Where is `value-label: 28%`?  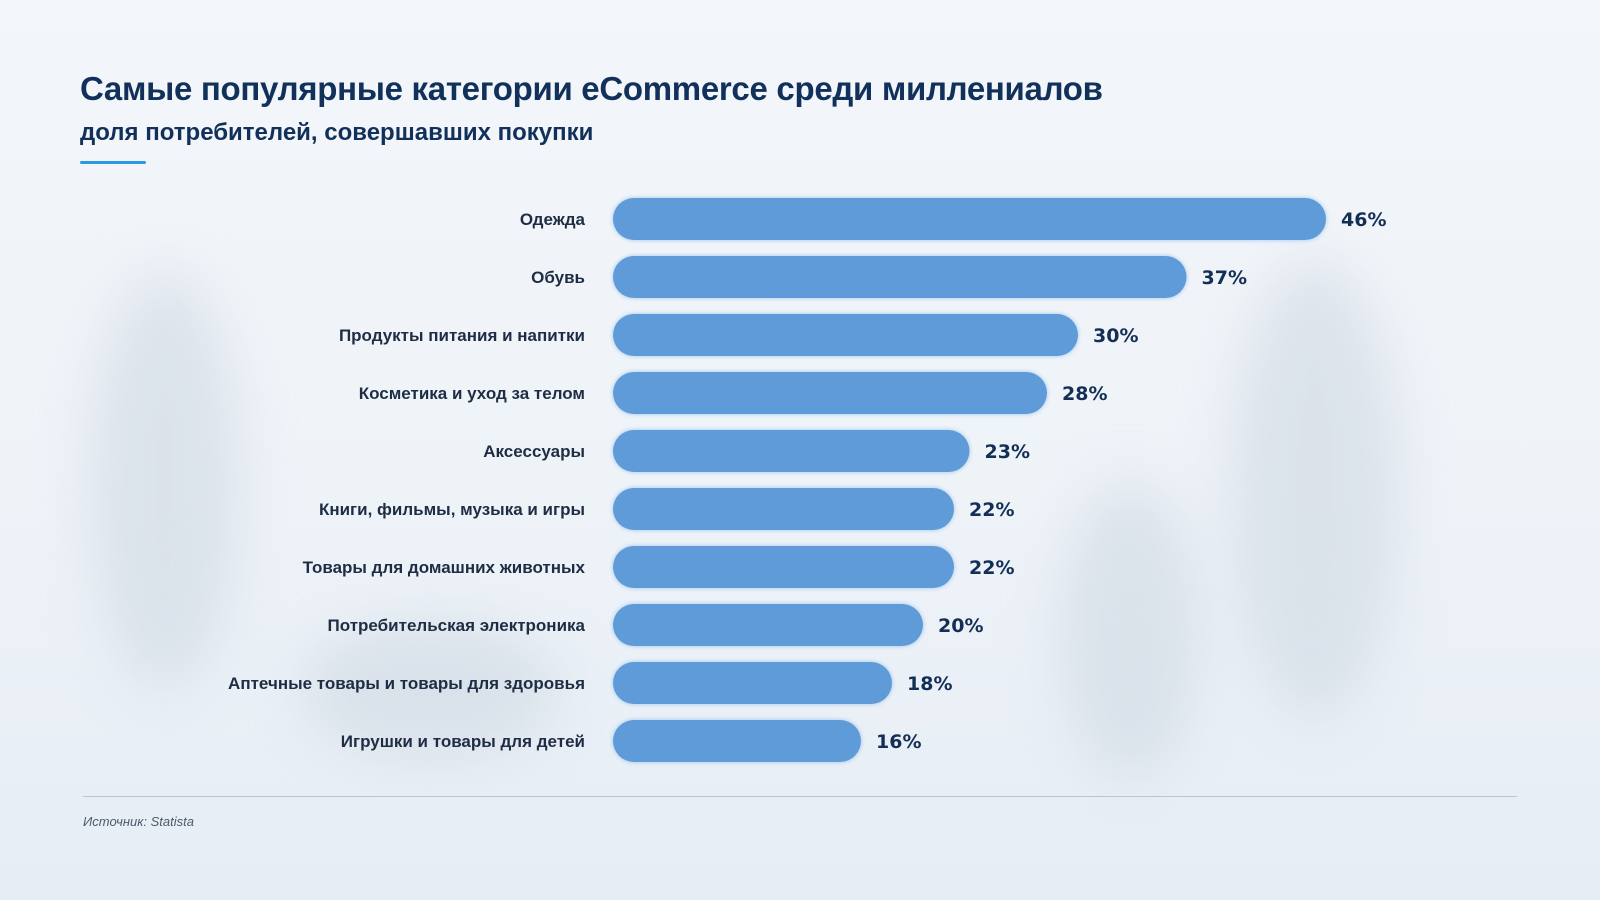
value-label: 28% is located at coordinates (1084, 394).